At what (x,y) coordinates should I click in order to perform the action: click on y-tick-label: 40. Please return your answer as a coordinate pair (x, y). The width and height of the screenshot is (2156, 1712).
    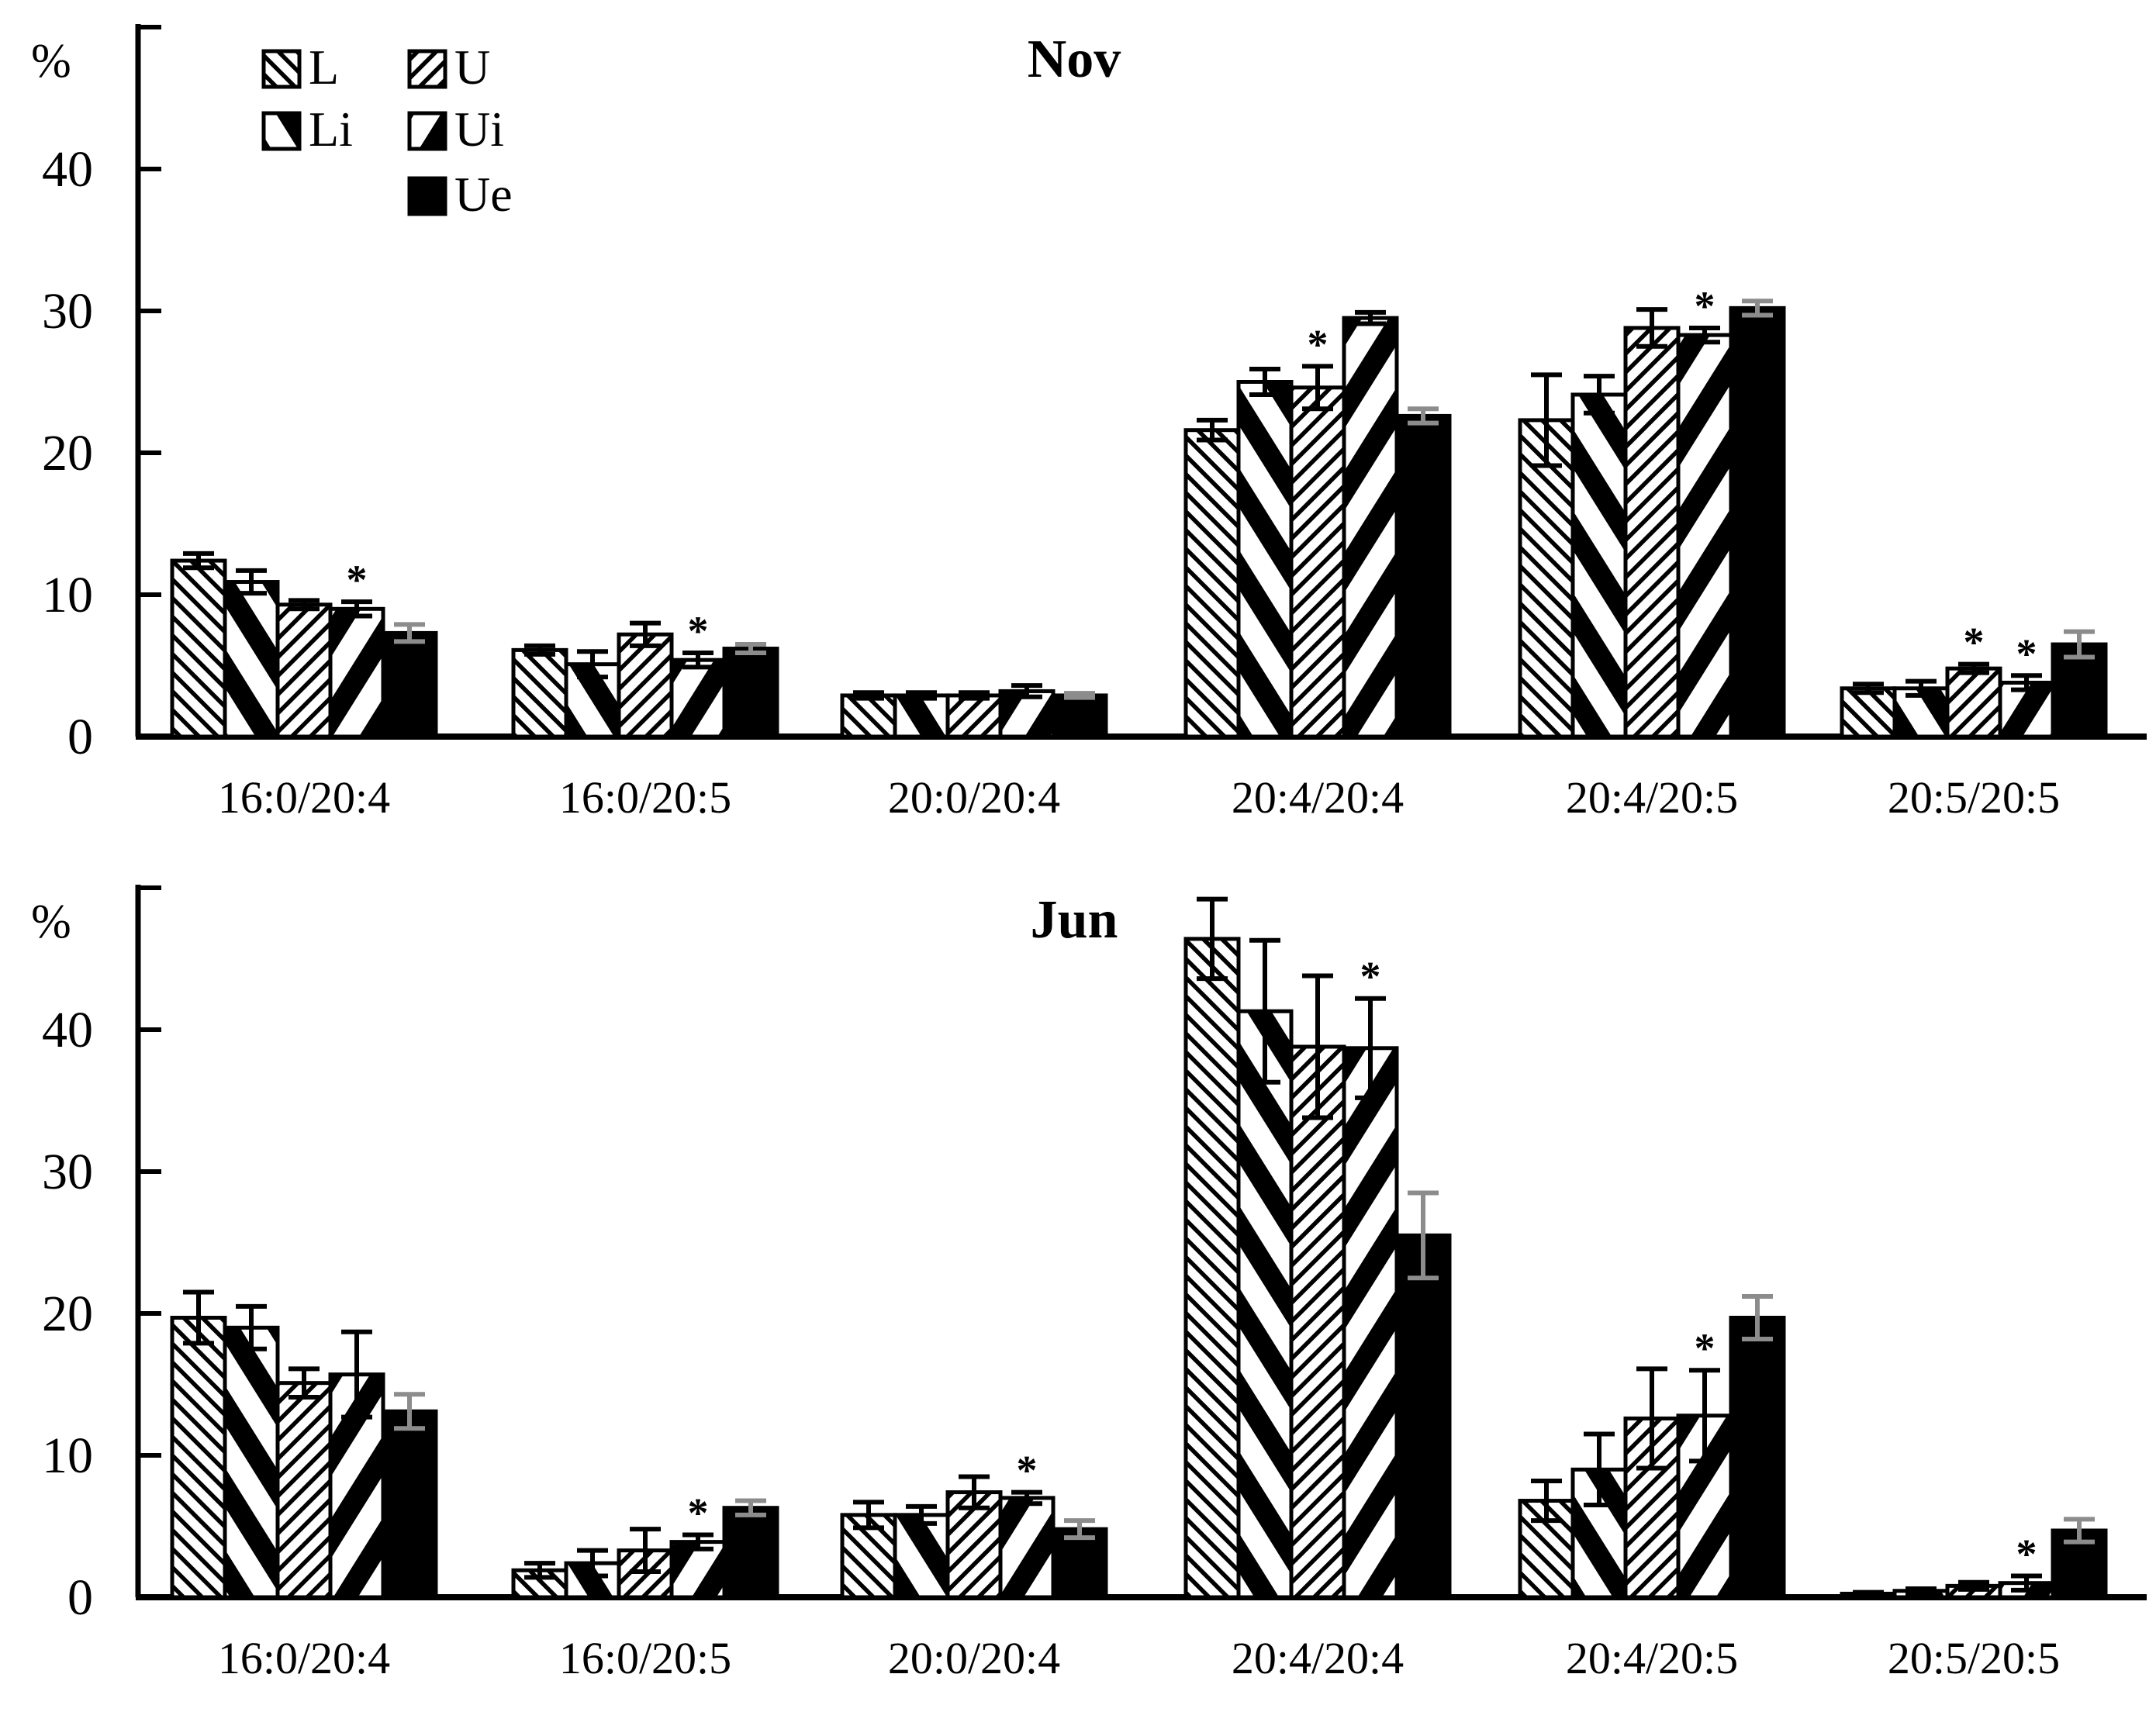
    Looking at the image, I should click on (67, 1030).